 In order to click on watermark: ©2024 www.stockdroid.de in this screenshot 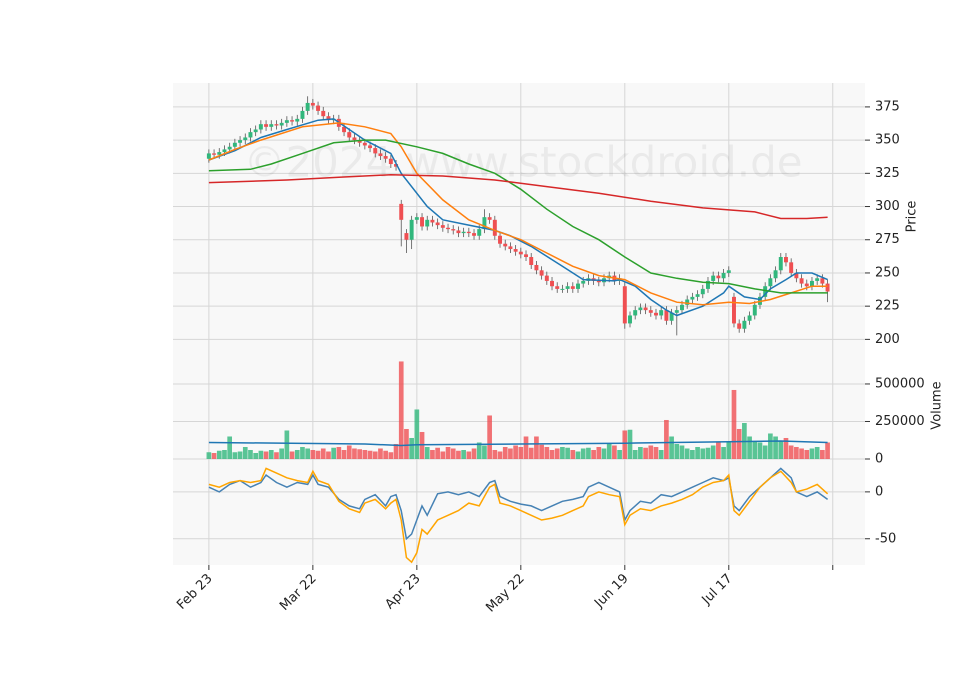, I will do `click(522, 162)`.